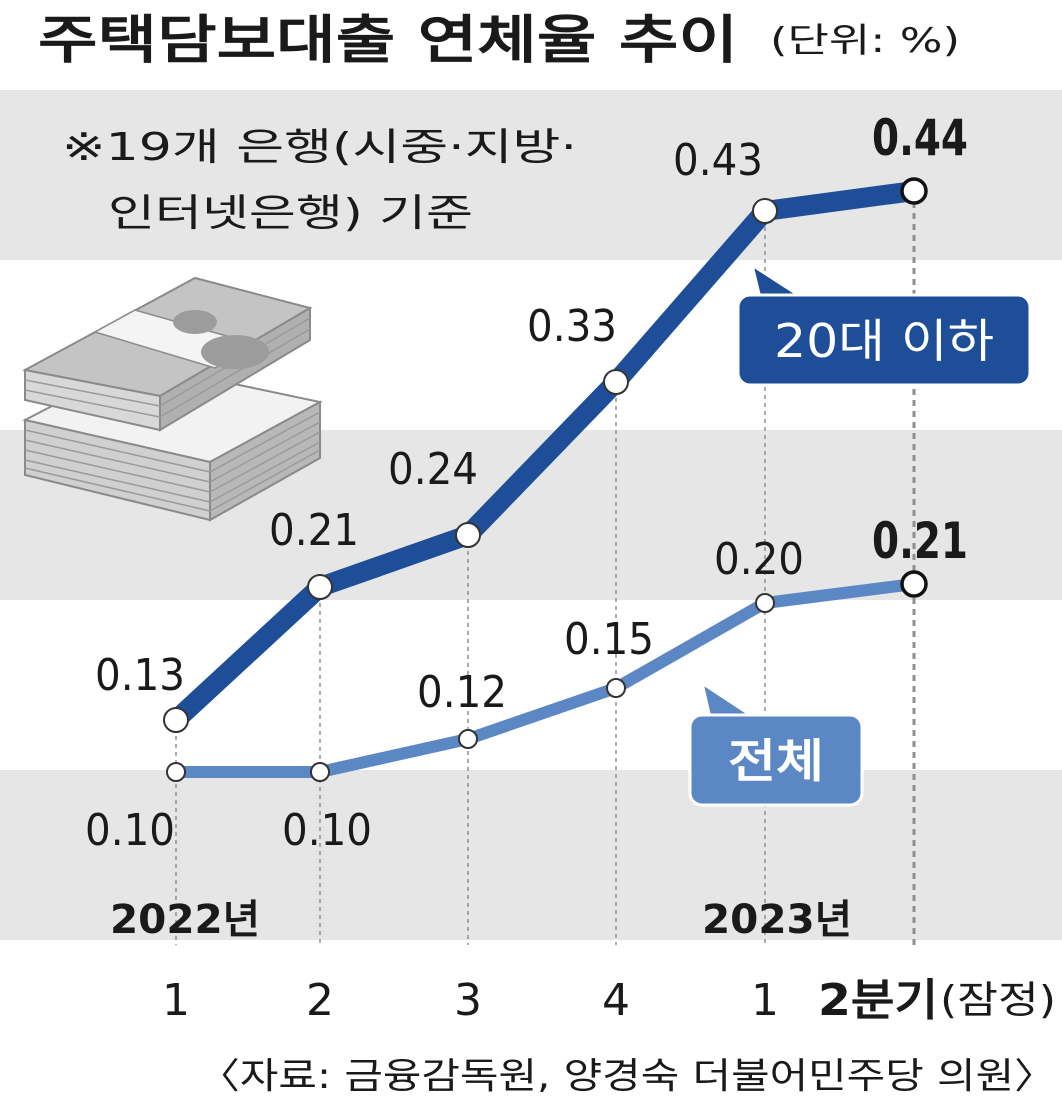  I want to click on x-tick-label: 2, so click(320, 1000).